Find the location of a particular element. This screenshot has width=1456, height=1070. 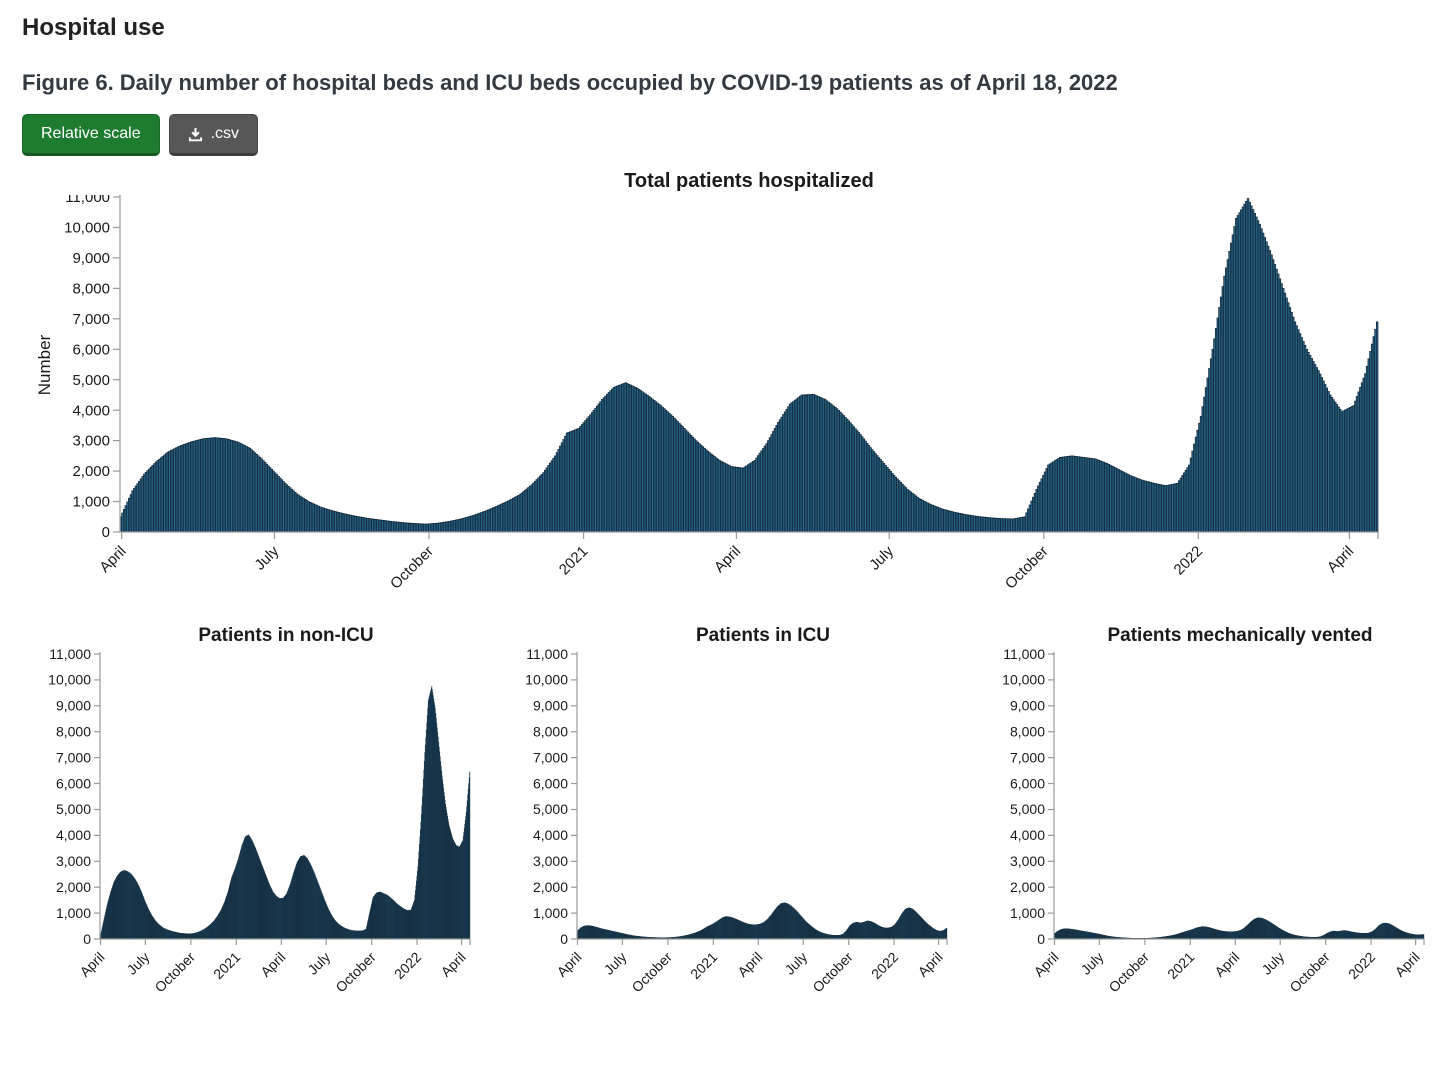

chart-title: Patients mechanically vented is located at coordinates (1240, 635).